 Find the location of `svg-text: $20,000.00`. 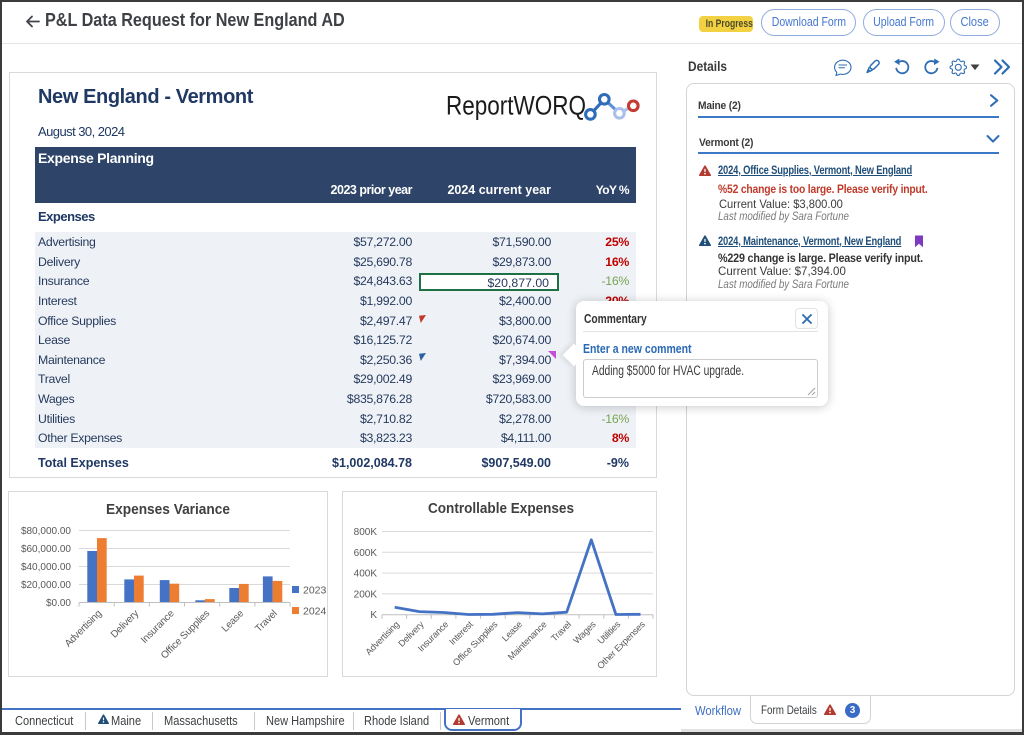

svg-text: $20,000.00 is located at coordinates (46, 585).